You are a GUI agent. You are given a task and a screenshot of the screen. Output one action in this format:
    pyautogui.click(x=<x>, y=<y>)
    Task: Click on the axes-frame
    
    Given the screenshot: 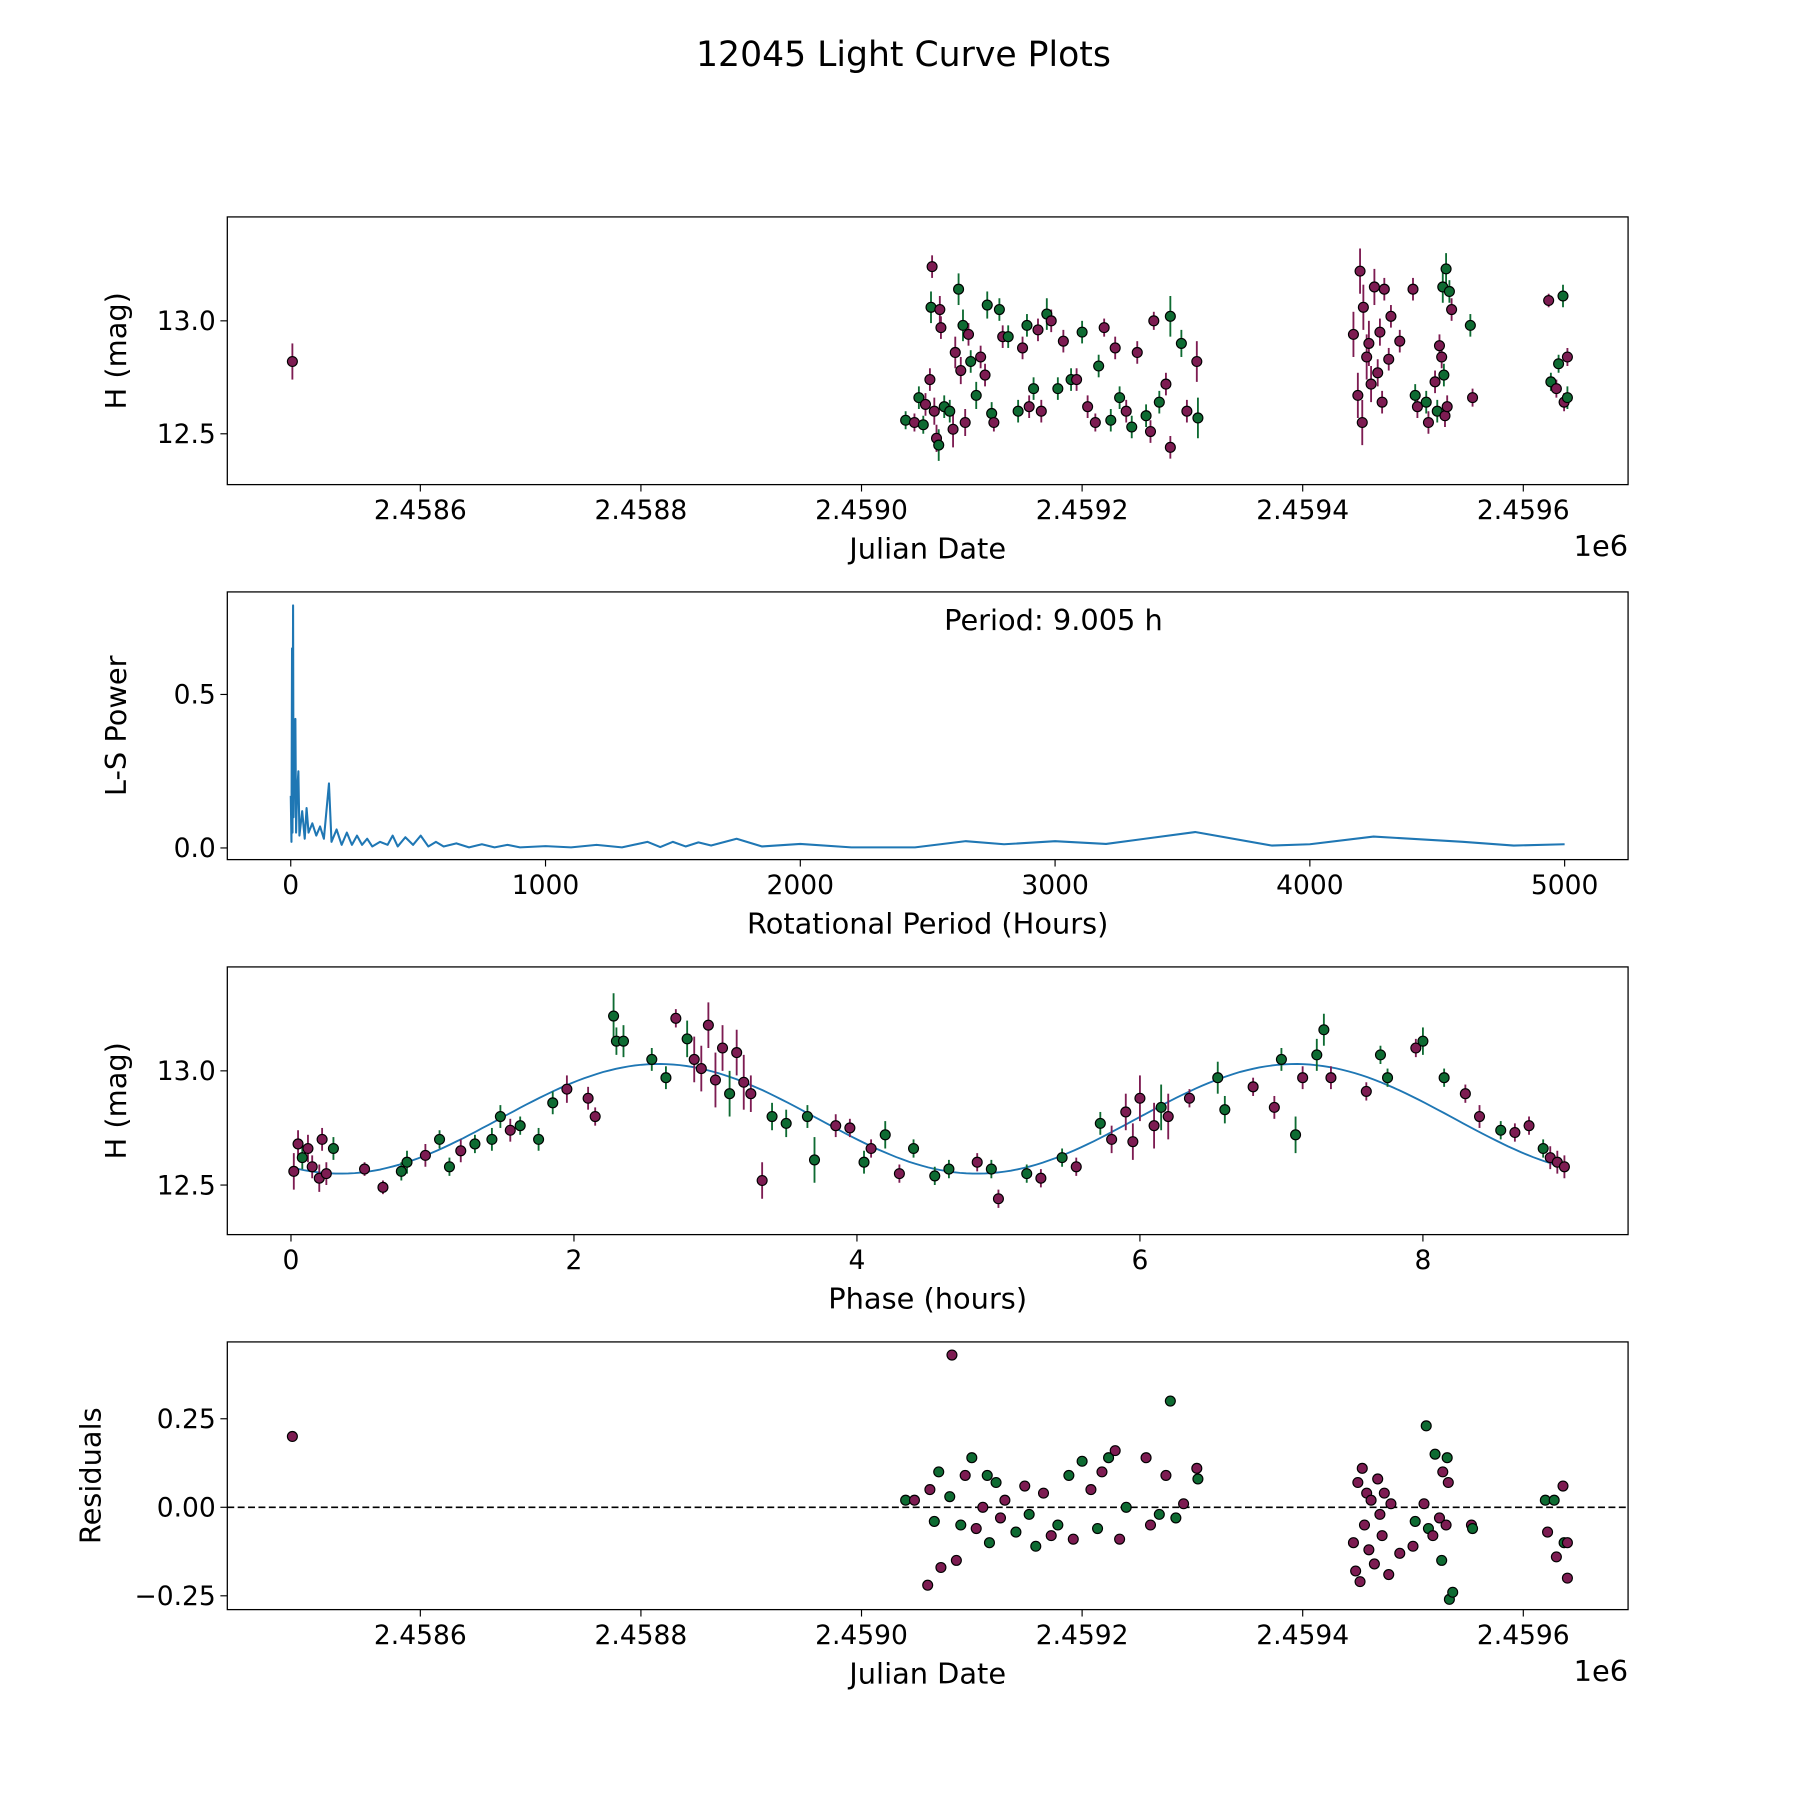 What is the action you would take?
    pyautogui.click(x=927, y=1101)
    